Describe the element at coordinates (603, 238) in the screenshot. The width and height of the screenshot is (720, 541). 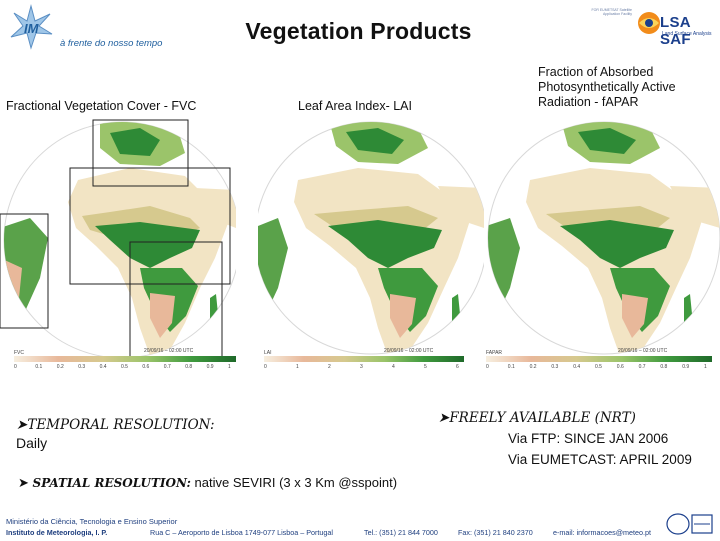
I see `fapar-map` at that location.